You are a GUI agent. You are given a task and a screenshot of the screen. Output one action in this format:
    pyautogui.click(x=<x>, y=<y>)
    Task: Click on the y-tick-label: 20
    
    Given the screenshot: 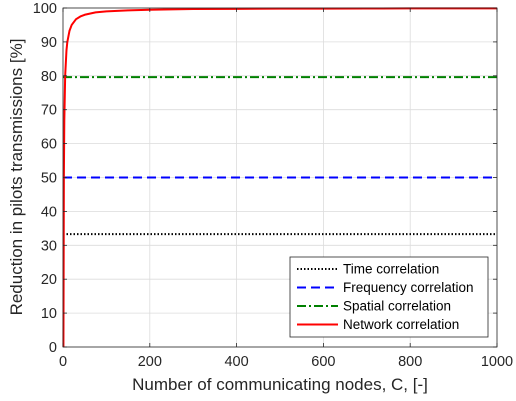 What is the action you would take?
    pyautogui.click(x=49, y=280)
    